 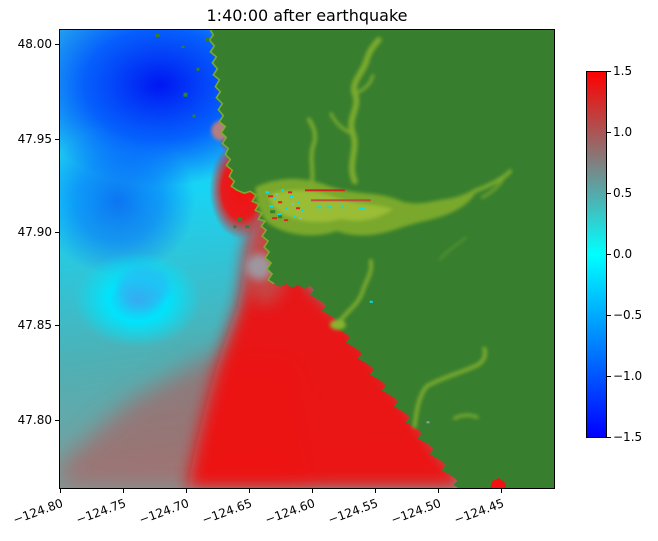 I want to click on x-tick-label: −124.45, so click(x=479, y=511).